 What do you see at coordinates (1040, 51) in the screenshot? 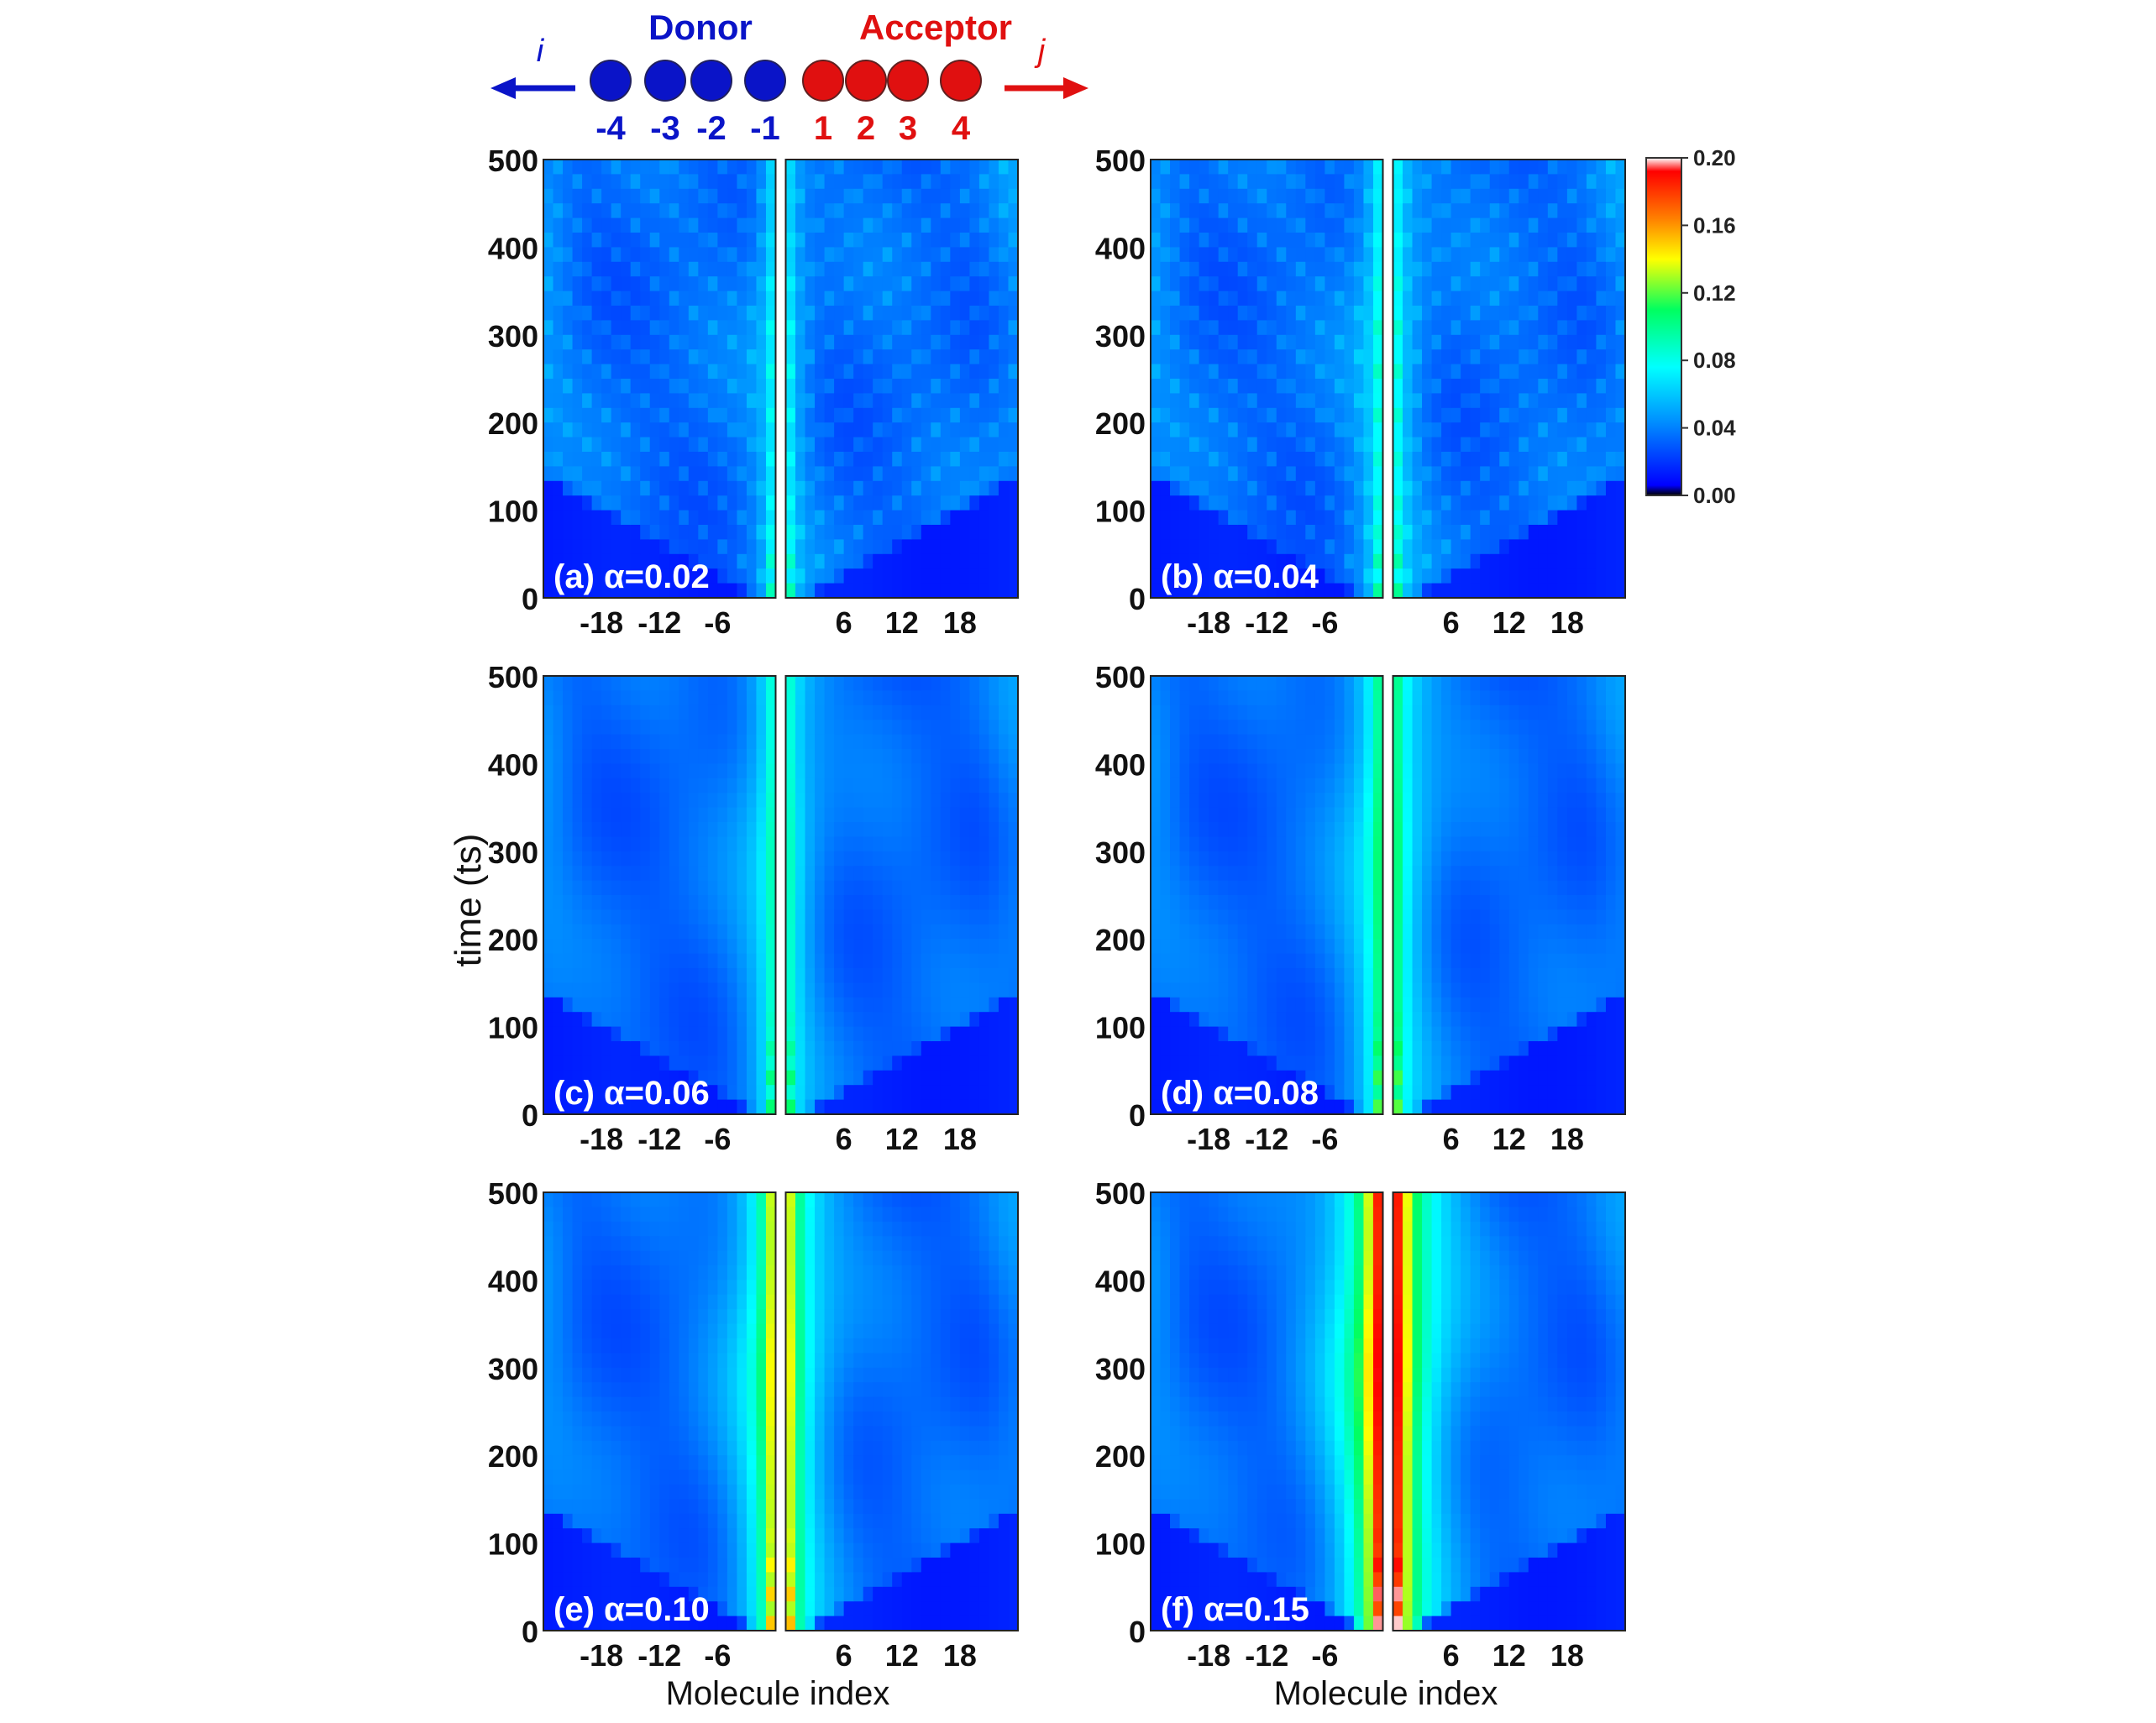
I see `j-label: j` at bounding box center [1040, 51].